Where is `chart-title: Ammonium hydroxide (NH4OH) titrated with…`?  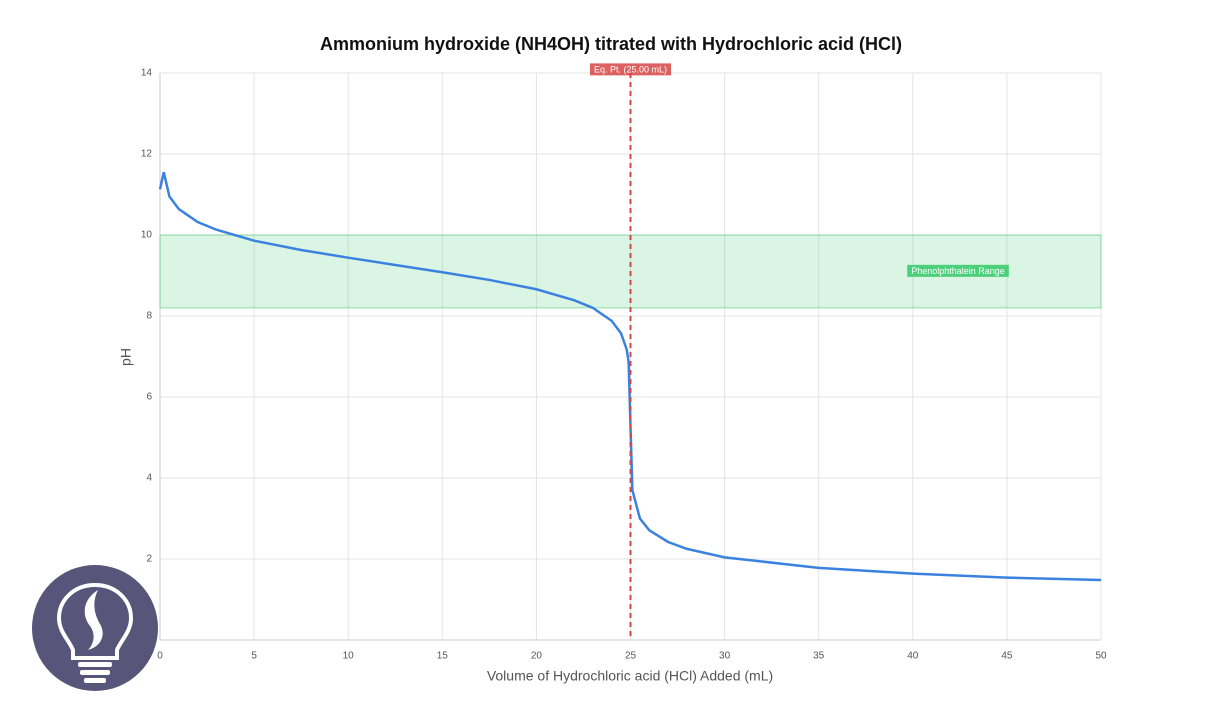
chart-title: Ammonium hydroxide (NH4OH) titrated with… is located at coordinates (611, 44).